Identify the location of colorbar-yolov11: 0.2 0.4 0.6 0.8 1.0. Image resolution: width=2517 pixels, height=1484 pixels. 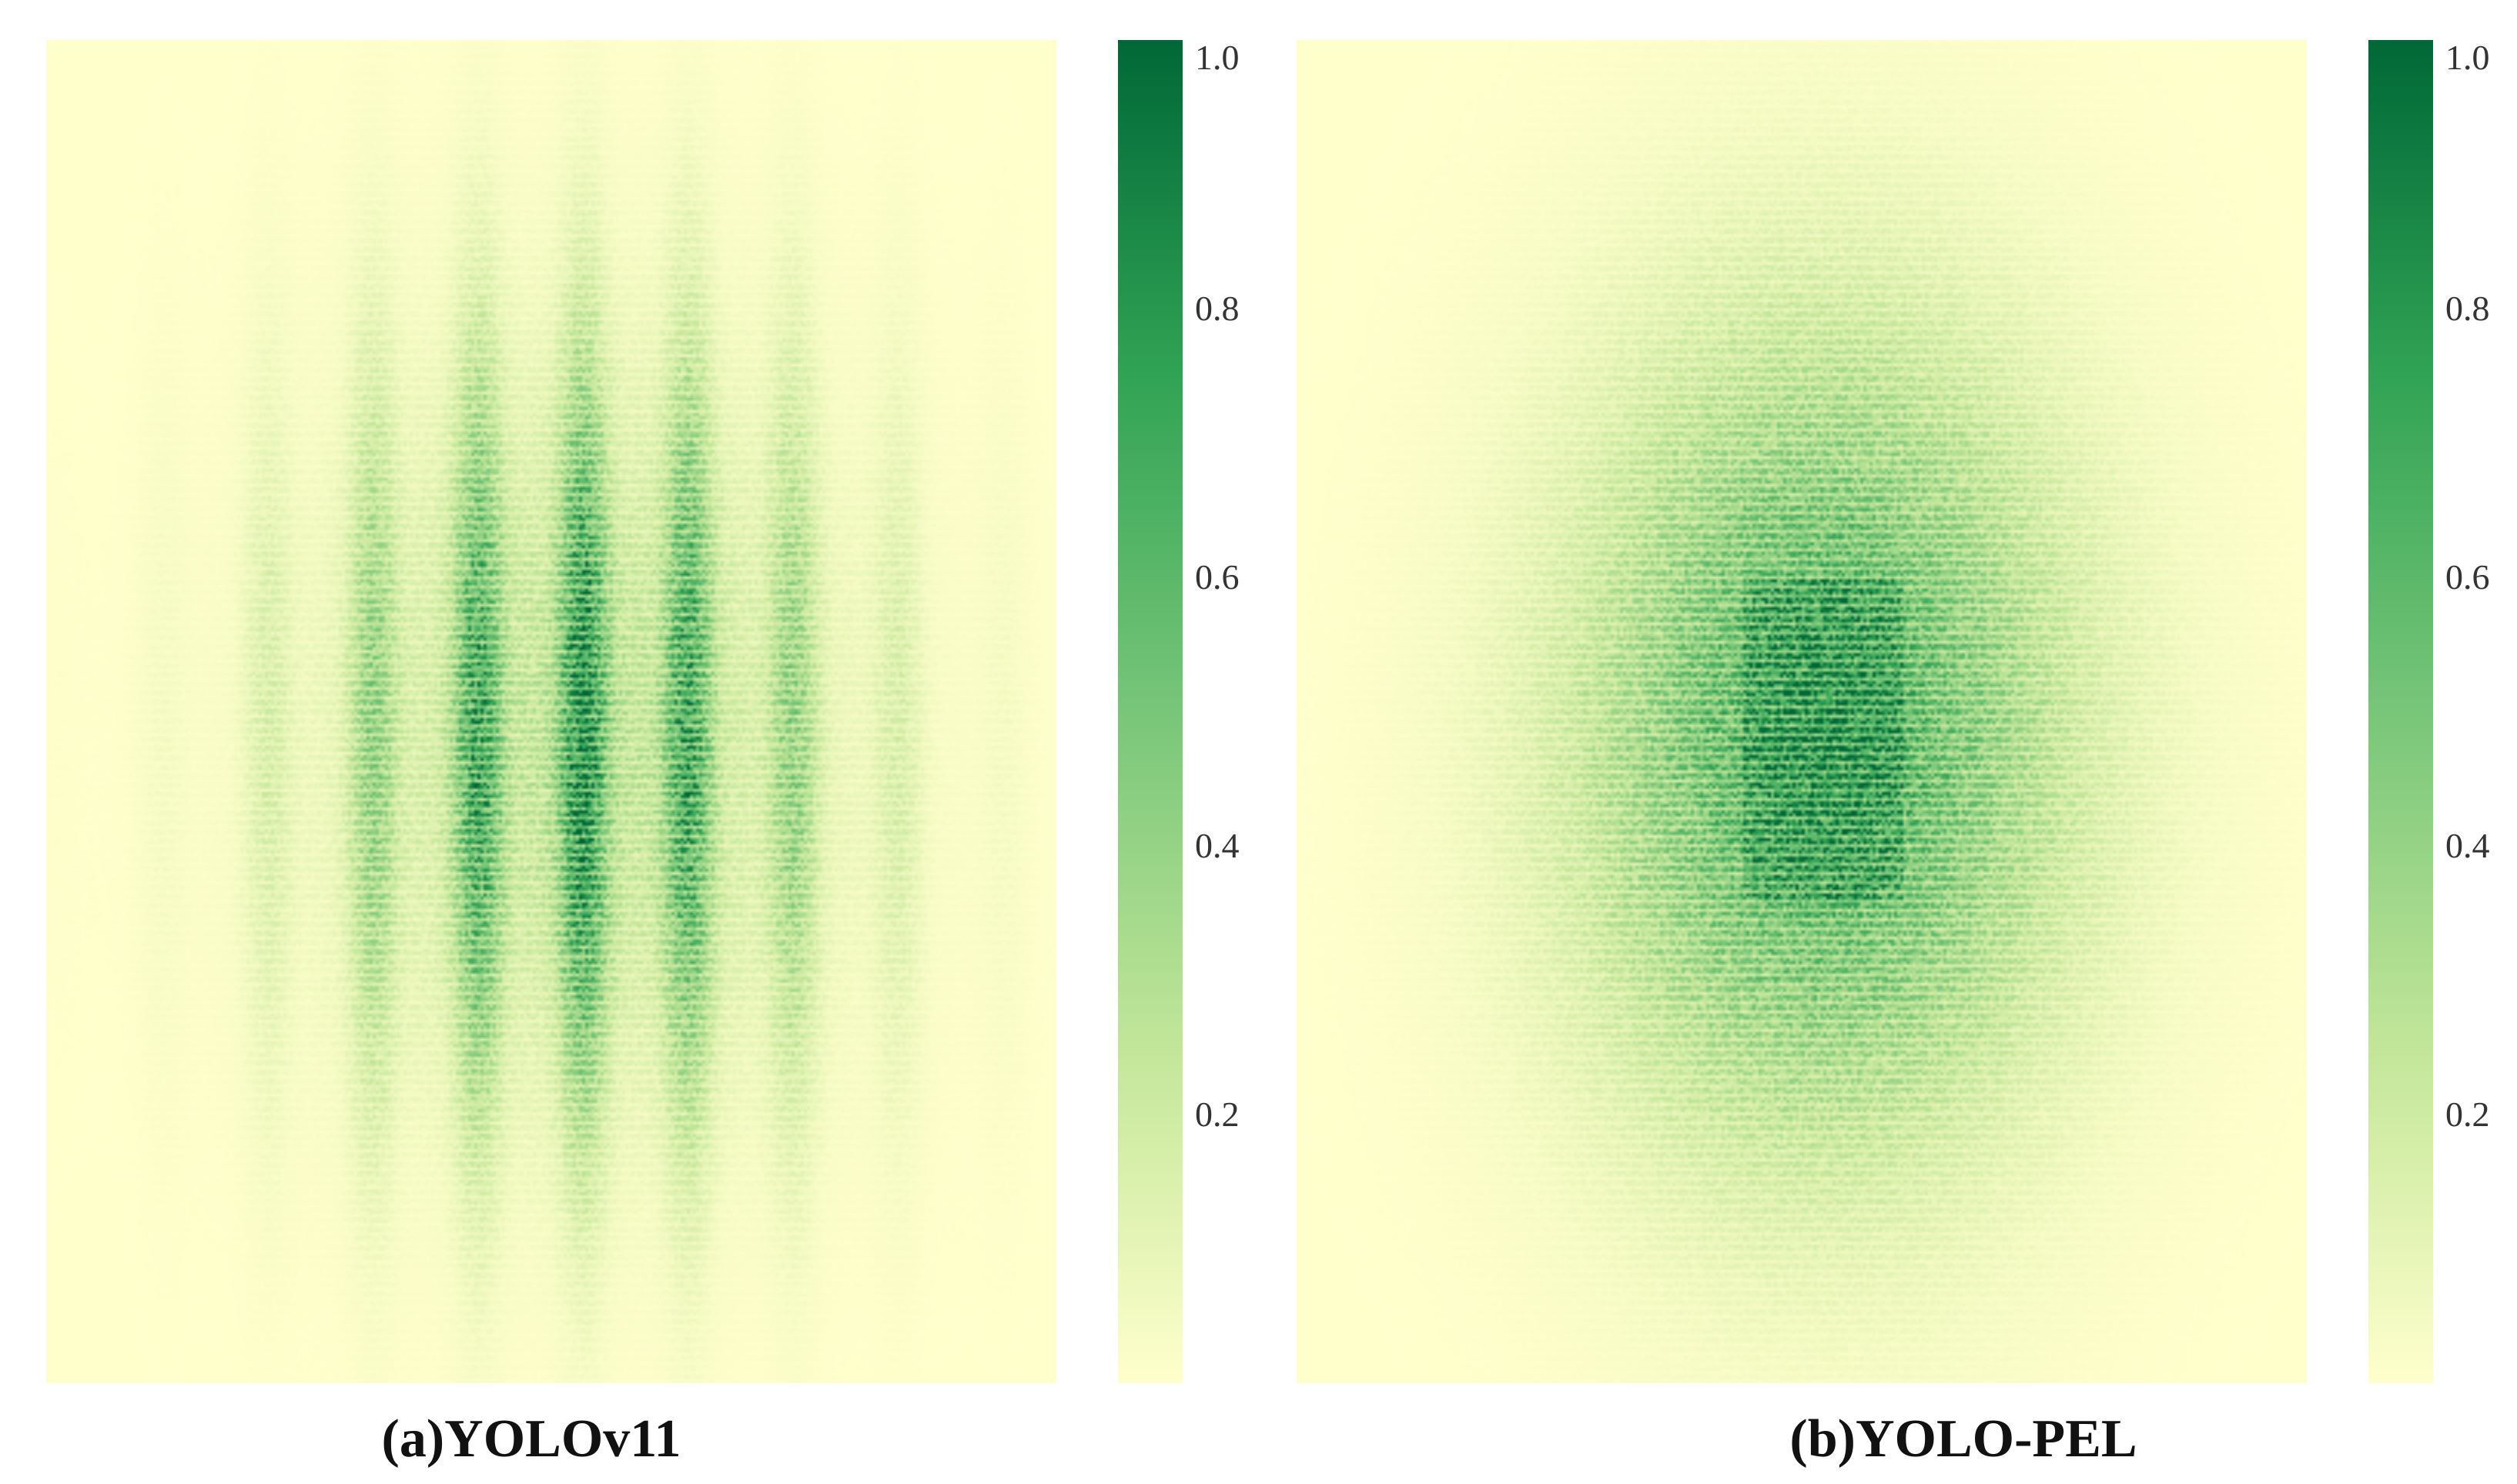
(1179, 711).